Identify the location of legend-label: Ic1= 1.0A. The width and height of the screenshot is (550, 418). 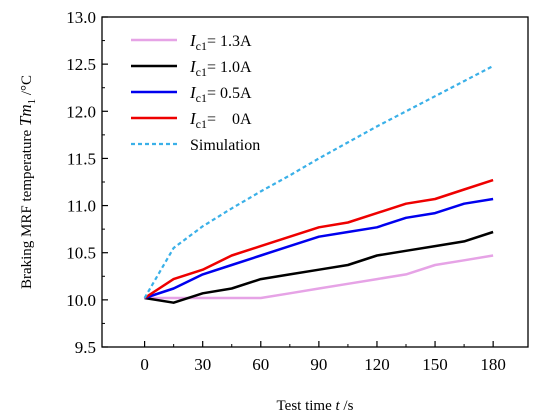
(220, 68).